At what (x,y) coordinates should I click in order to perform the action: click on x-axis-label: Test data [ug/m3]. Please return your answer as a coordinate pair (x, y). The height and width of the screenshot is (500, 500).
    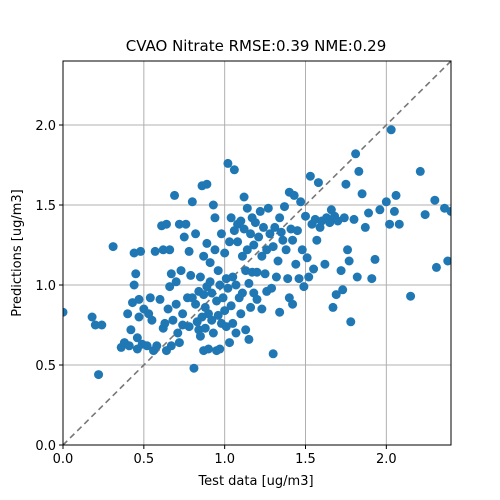
    Looking at the image, I should click on (255, 481).